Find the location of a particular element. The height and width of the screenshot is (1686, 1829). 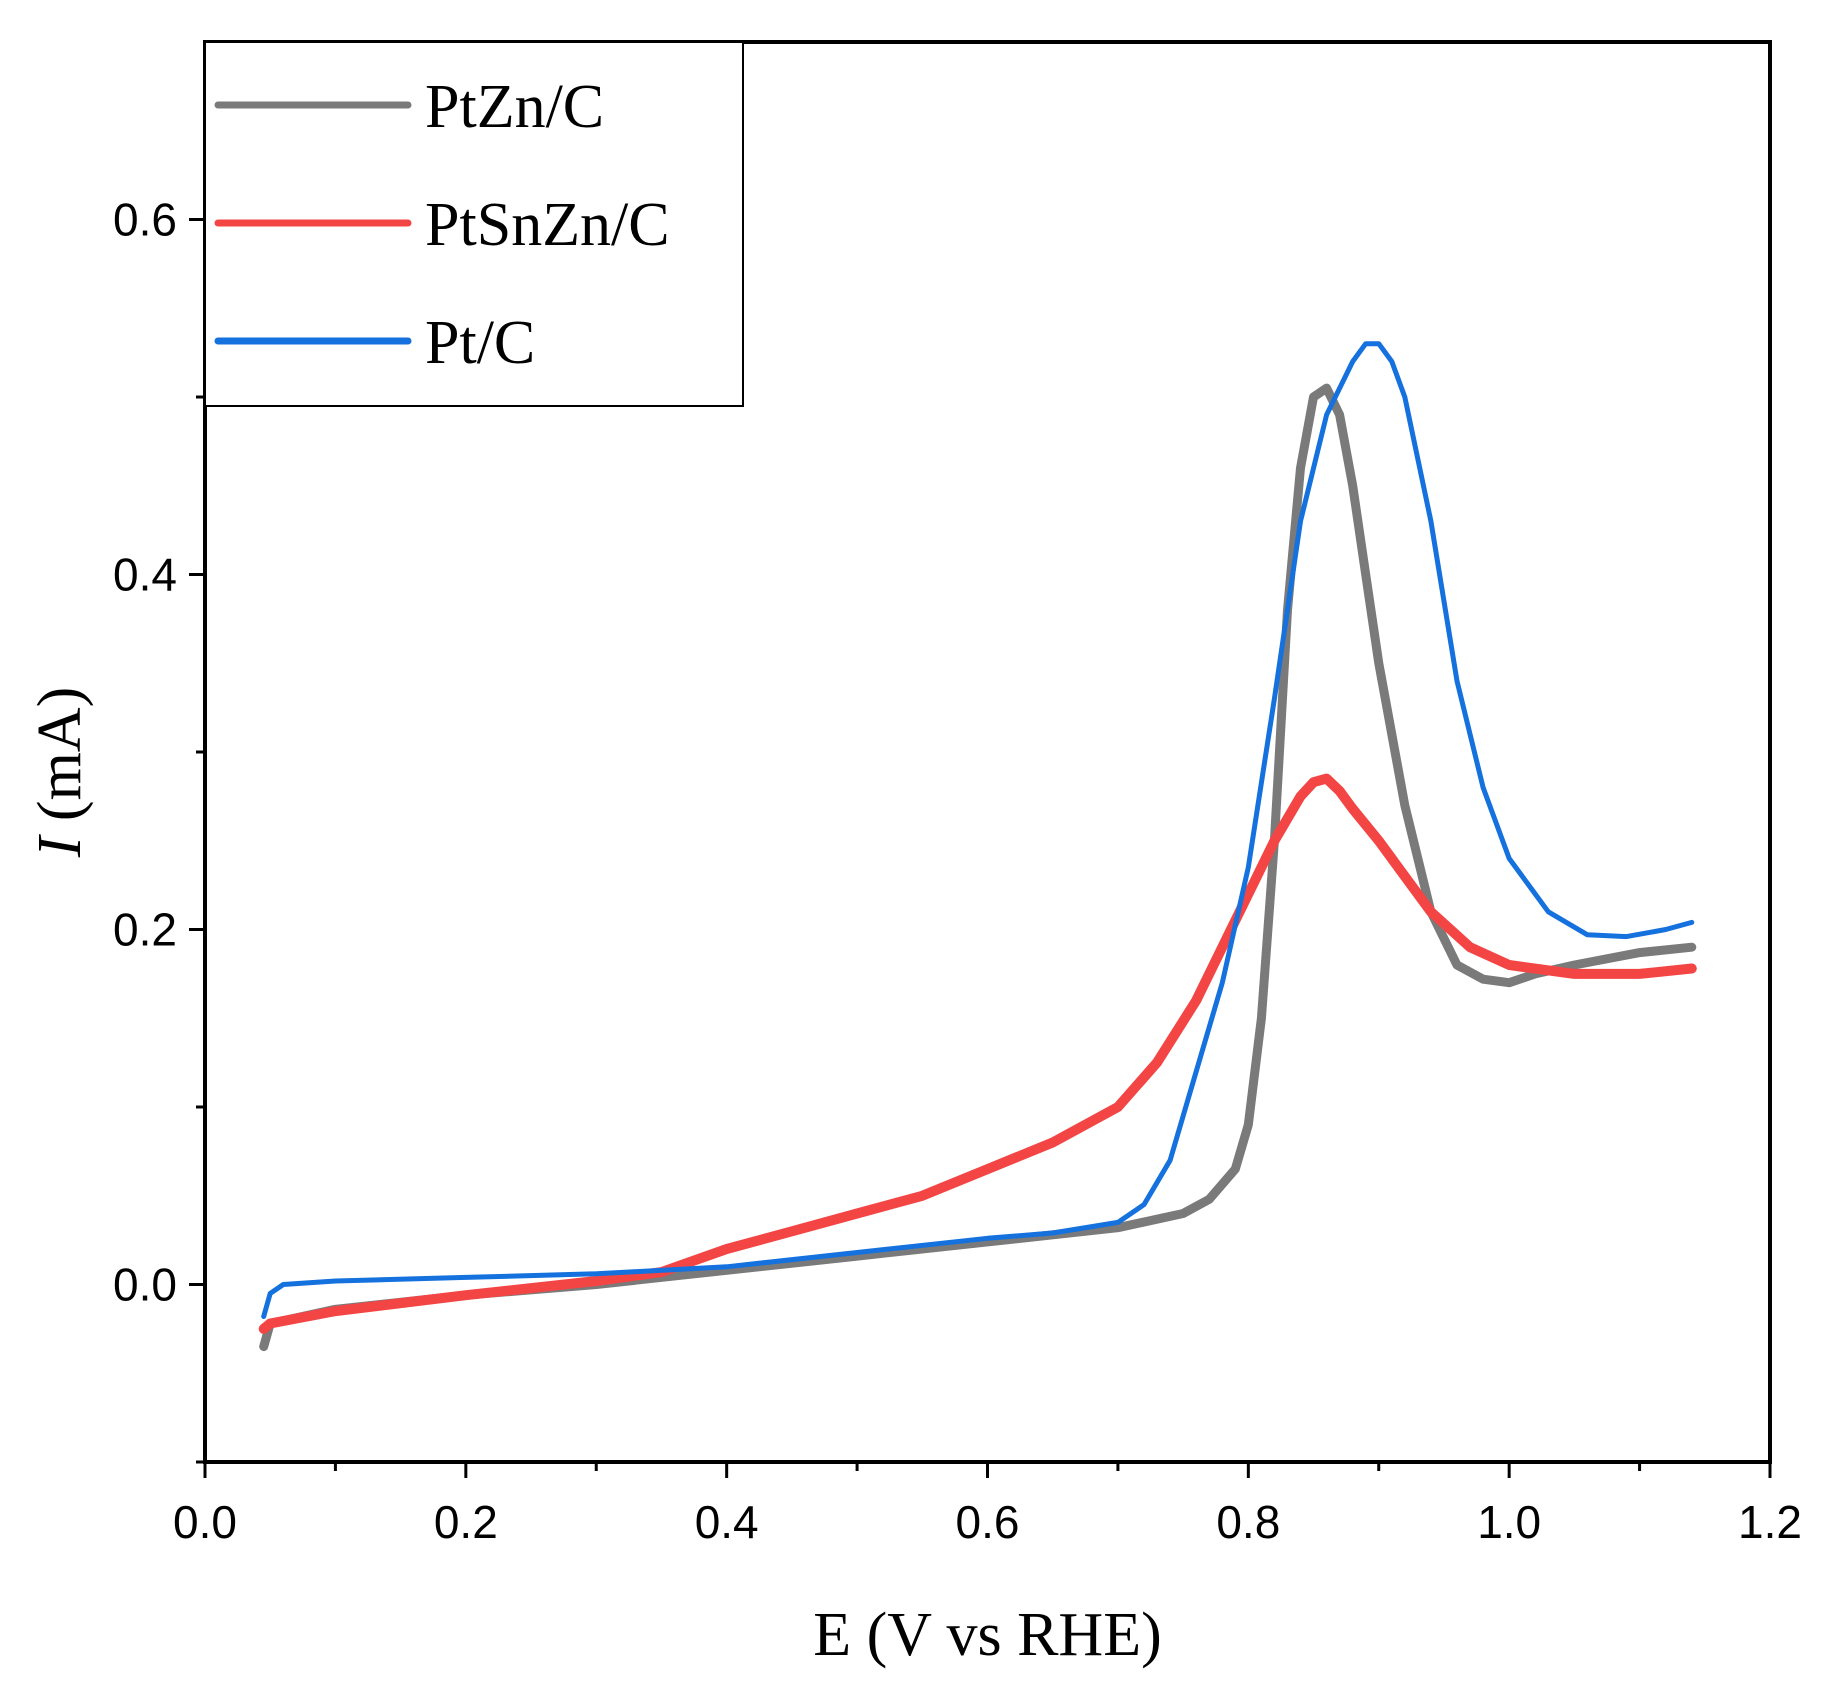

legend: PtZn/C PtSnZn/C Pt/C is located at coordinates (474, 224).